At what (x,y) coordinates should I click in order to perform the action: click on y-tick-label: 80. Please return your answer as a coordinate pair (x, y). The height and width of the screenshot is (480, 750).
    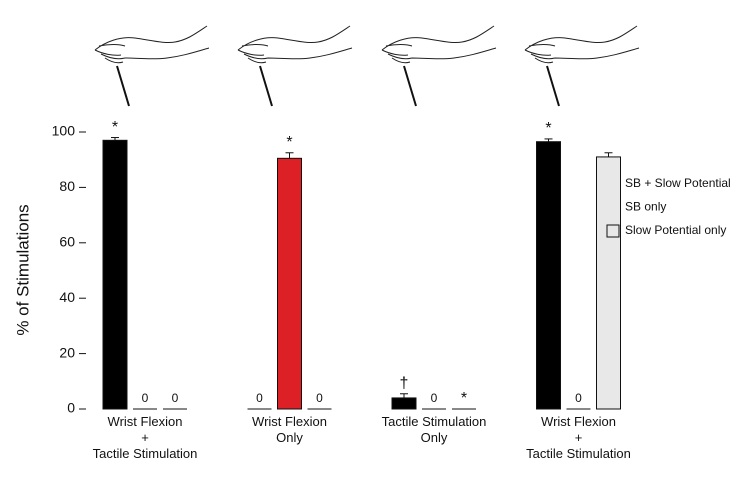
    Looking at the image, I should click on (67, 186).